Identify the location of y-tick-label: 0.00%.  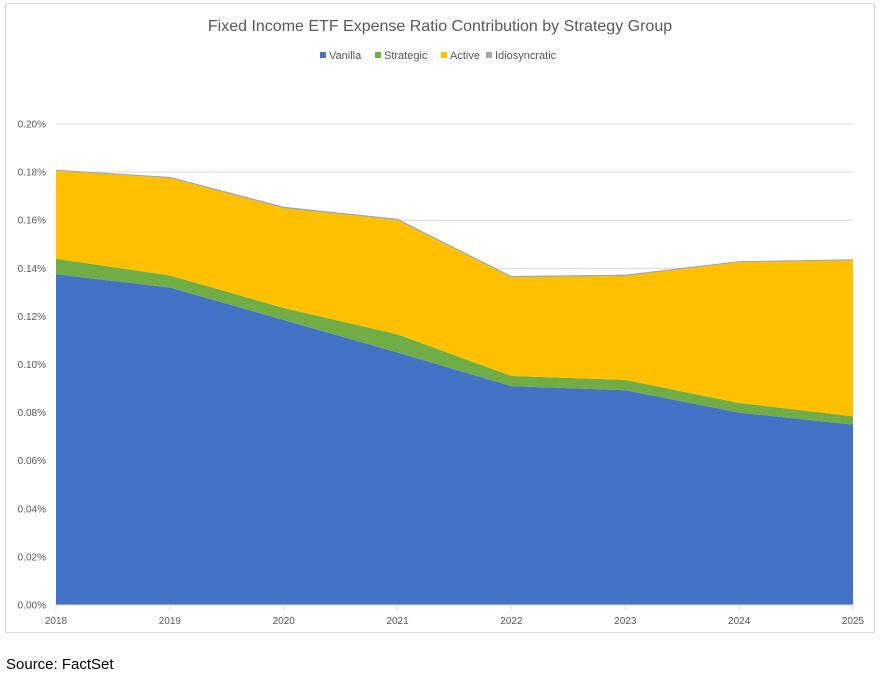
(32, 606).